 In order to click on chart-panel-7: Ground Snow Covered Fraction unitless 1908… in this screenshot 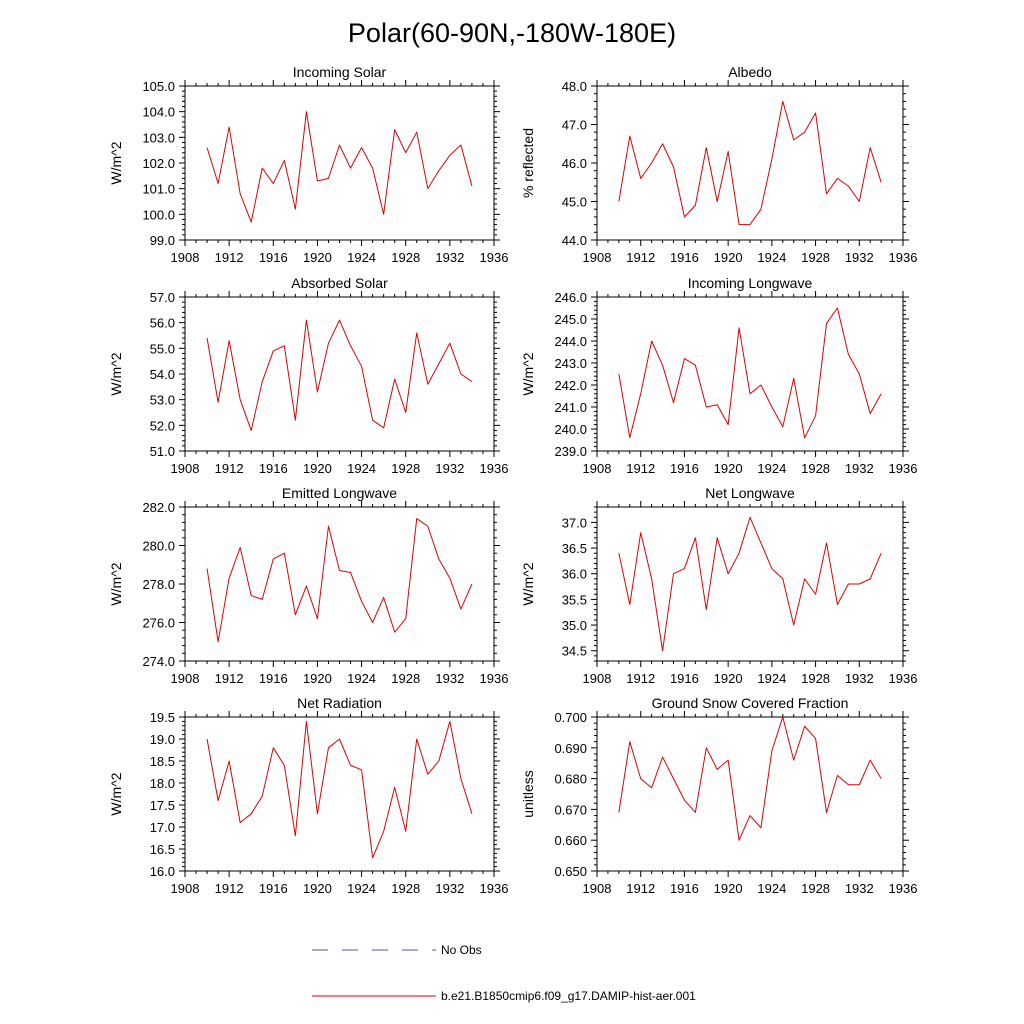, I will do `click(718, 795)`.